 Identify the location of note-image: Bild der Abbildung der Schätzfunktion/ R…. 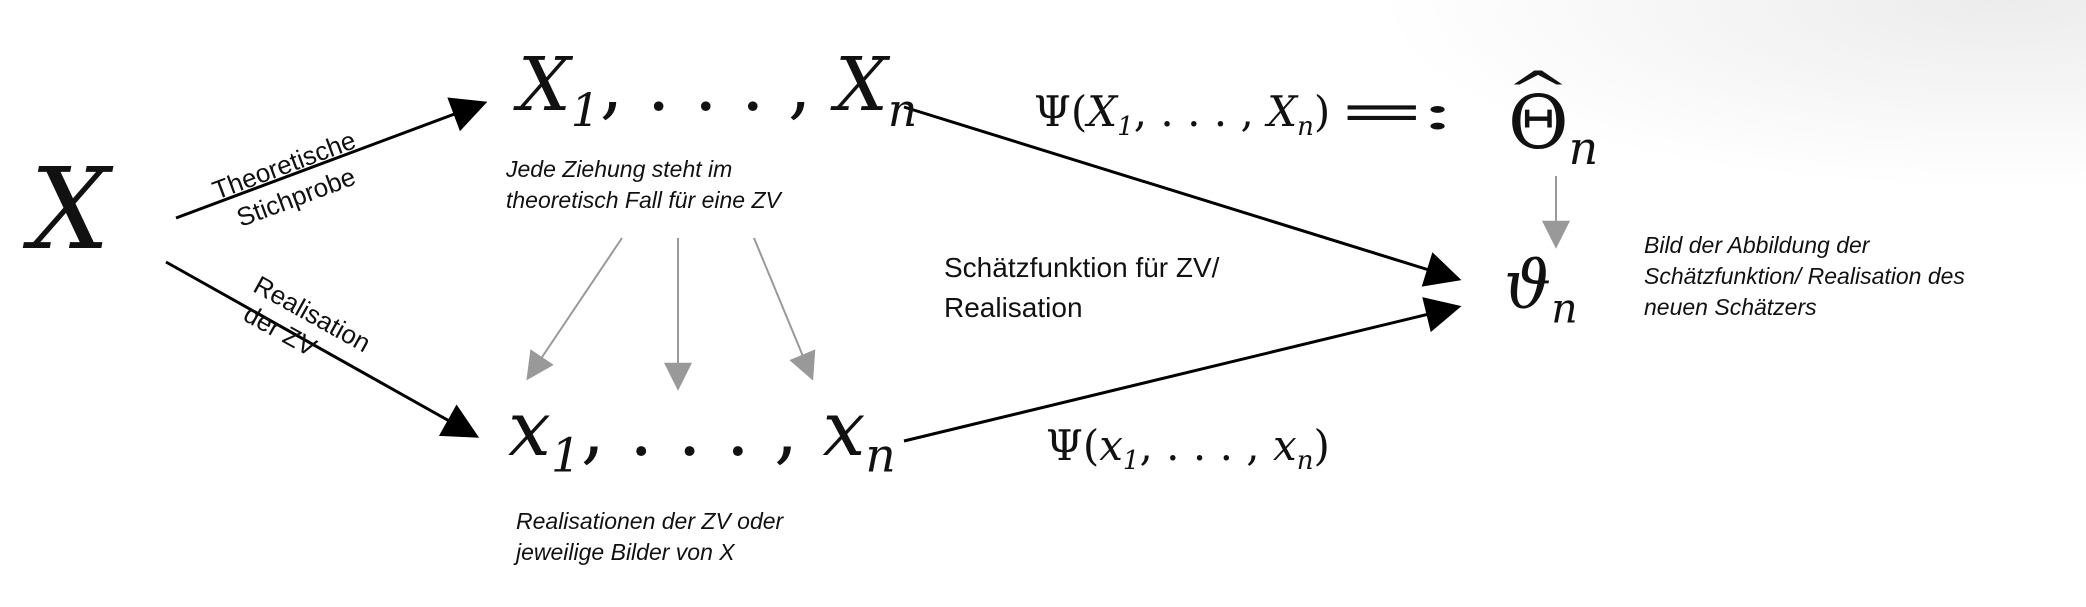
(1804, 276).